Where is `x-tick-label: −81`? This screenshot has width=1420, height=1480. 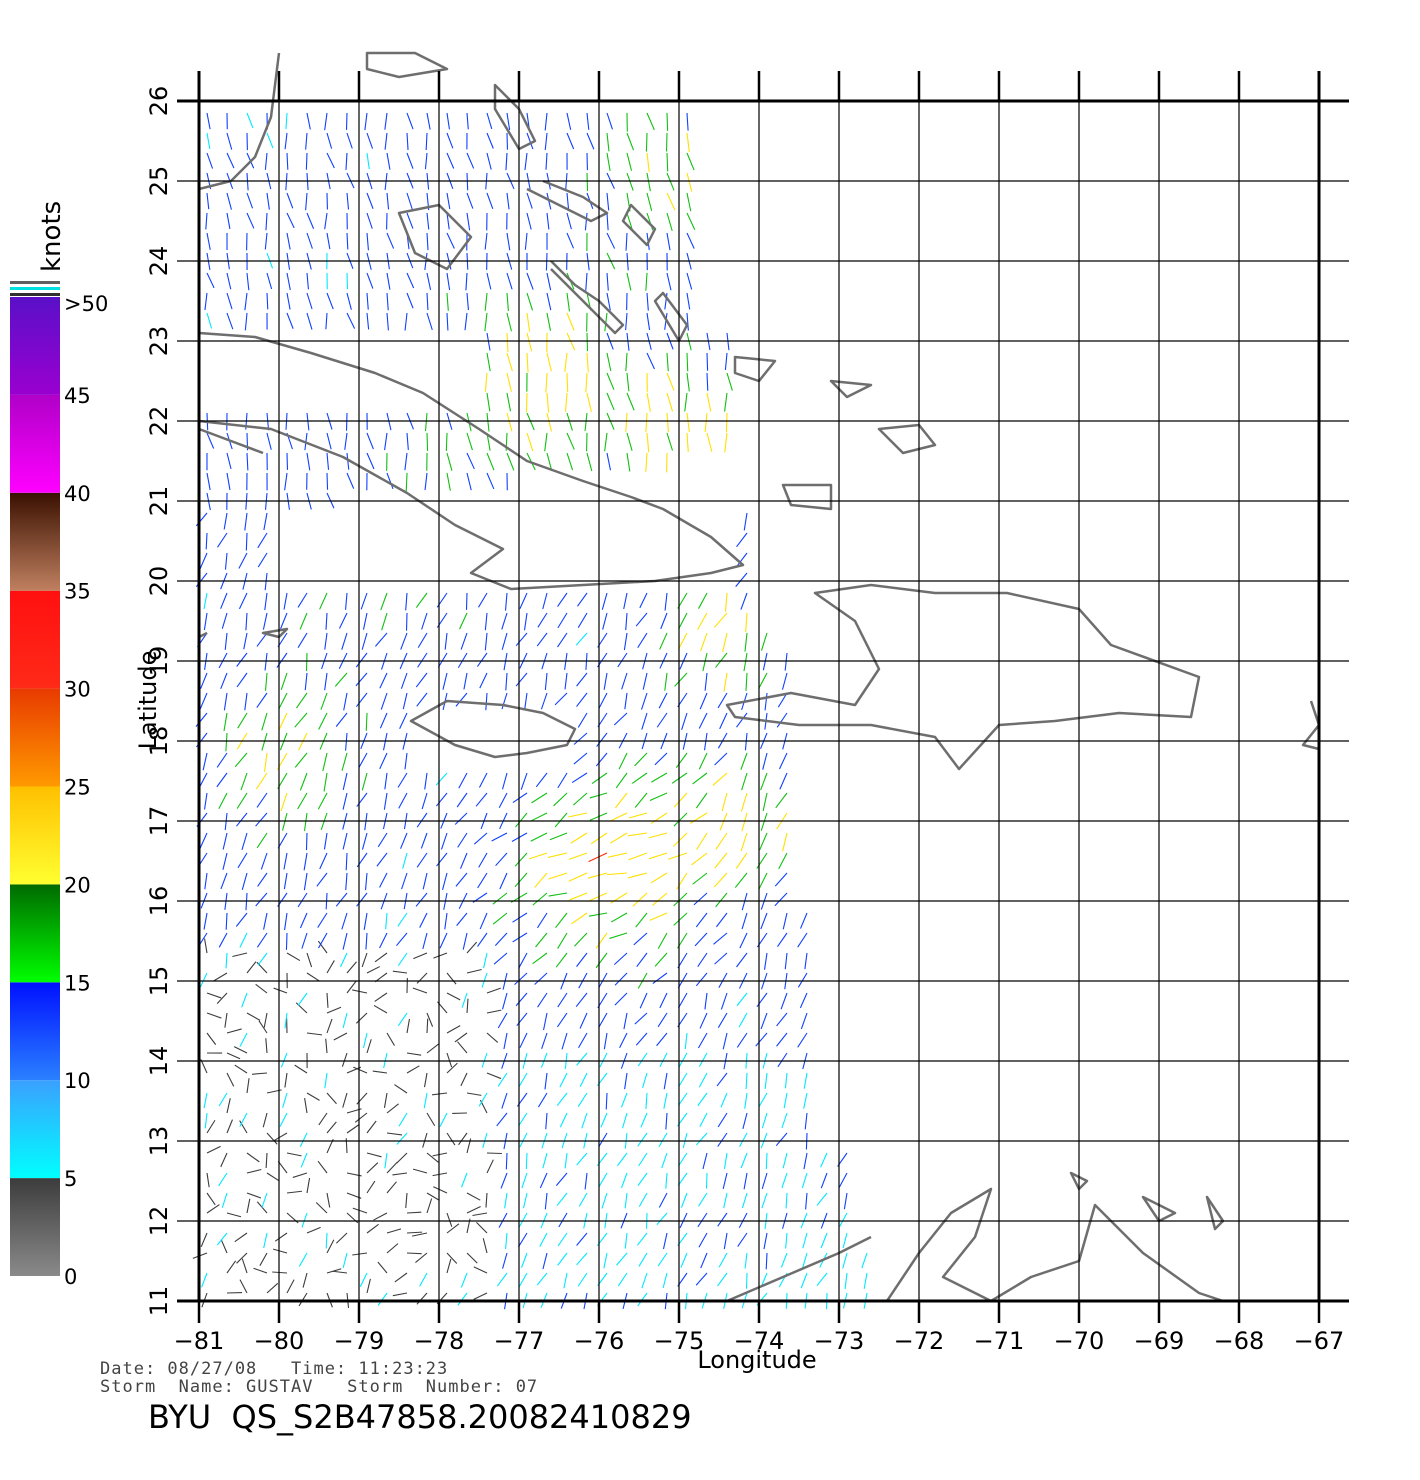
x-tick-label: −81 is located at coordinates (199, 1341).